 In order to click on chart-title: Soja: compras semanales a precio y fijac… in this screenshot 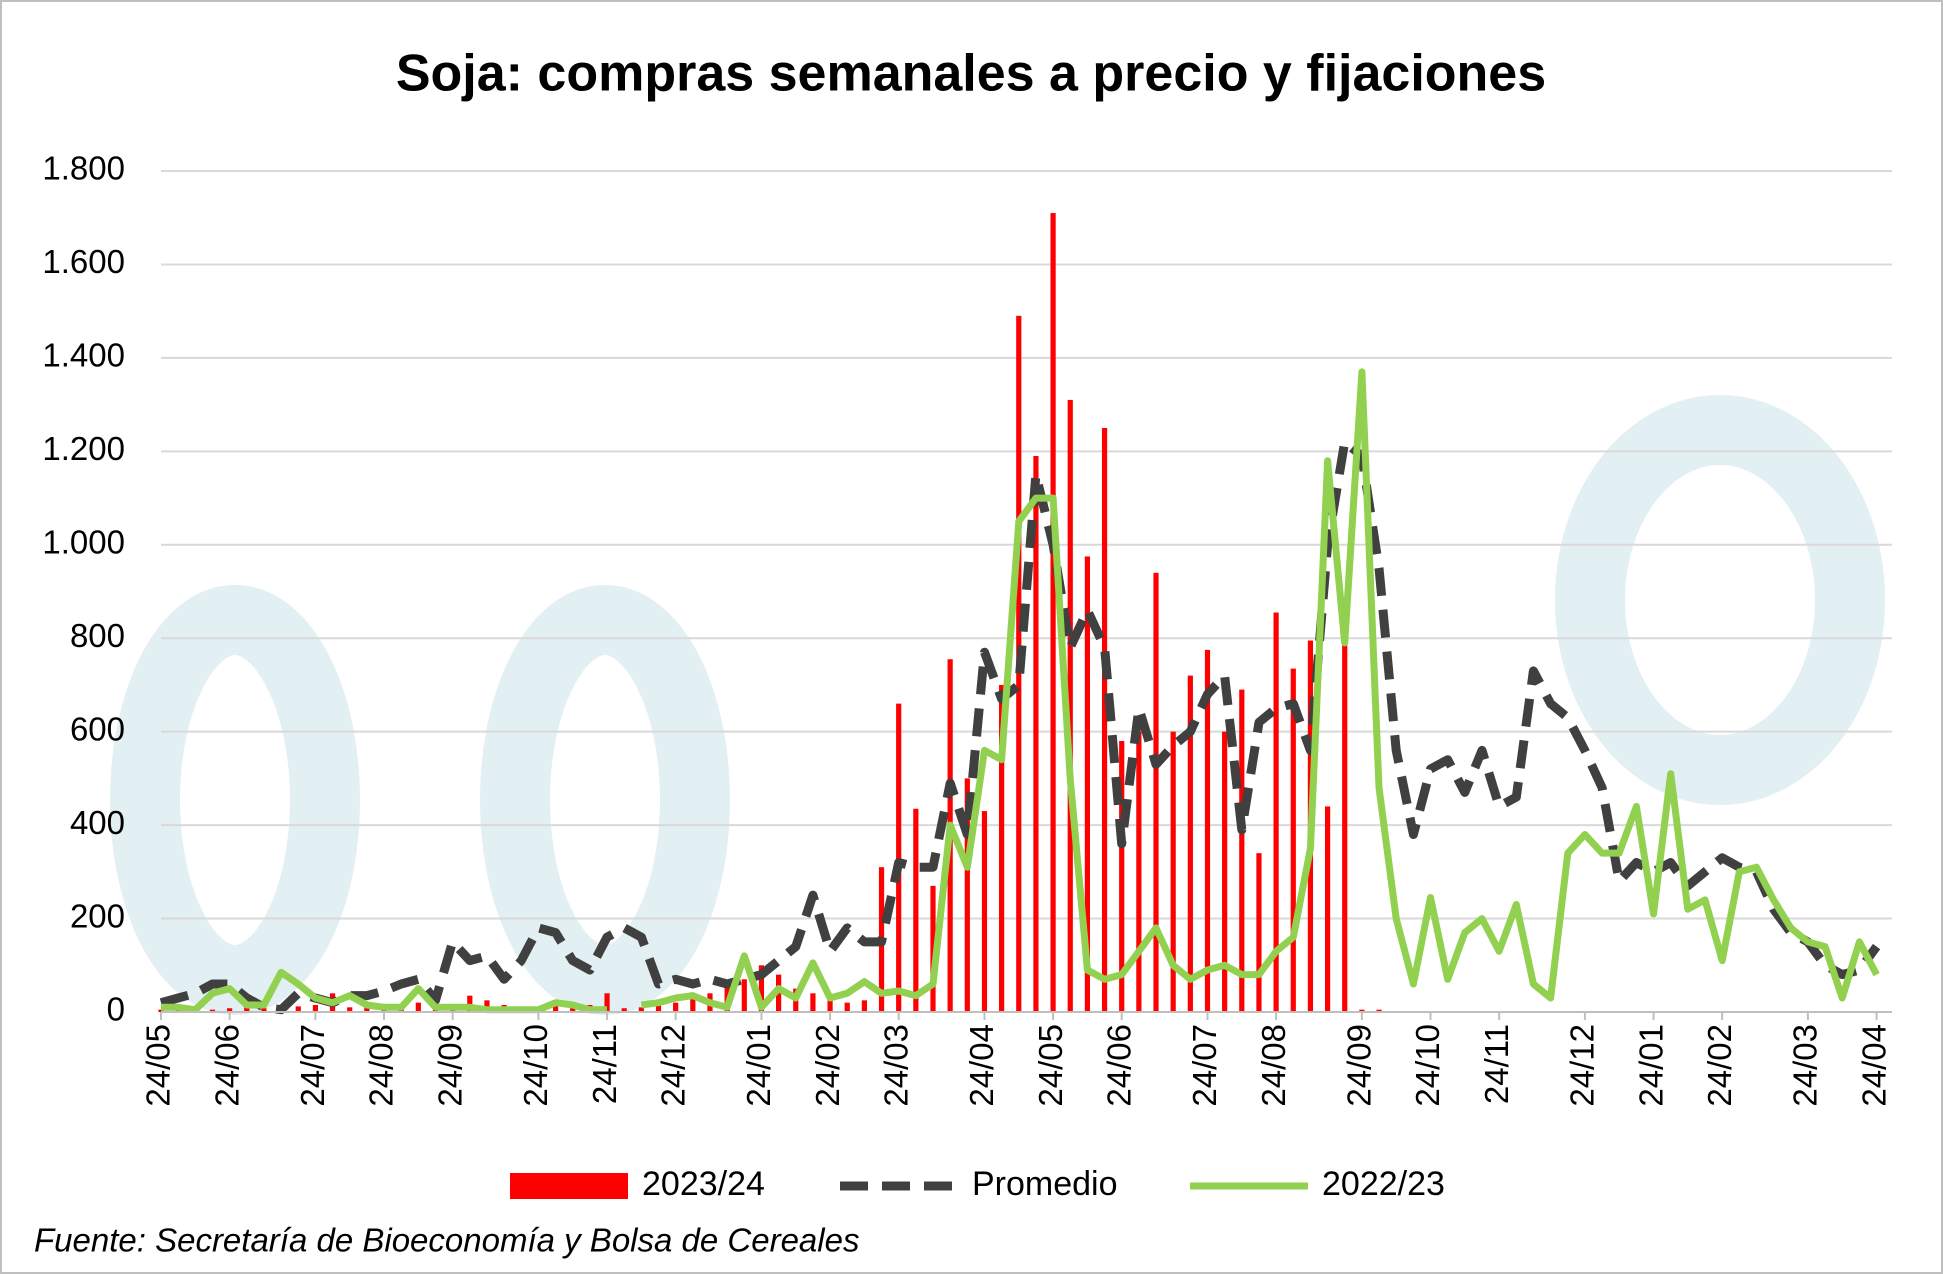, I will do `click(971, 74)`.